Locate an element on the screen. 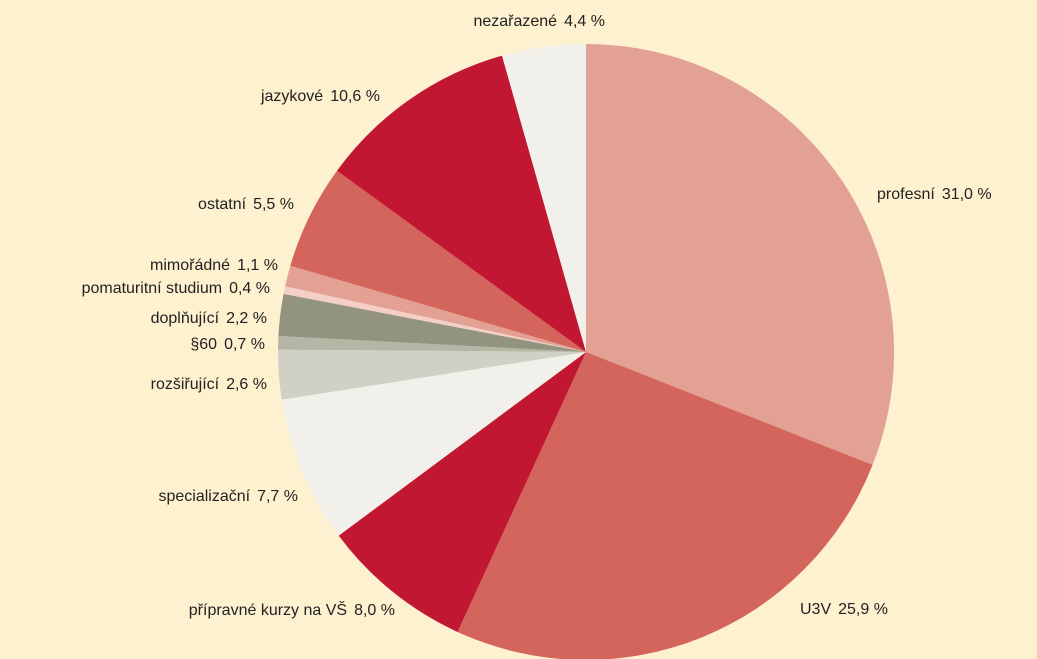 This screenshot has height=659, width=1037. slice-label: pomaturitní studium 0,4 % is located at coordinates (176, 288).